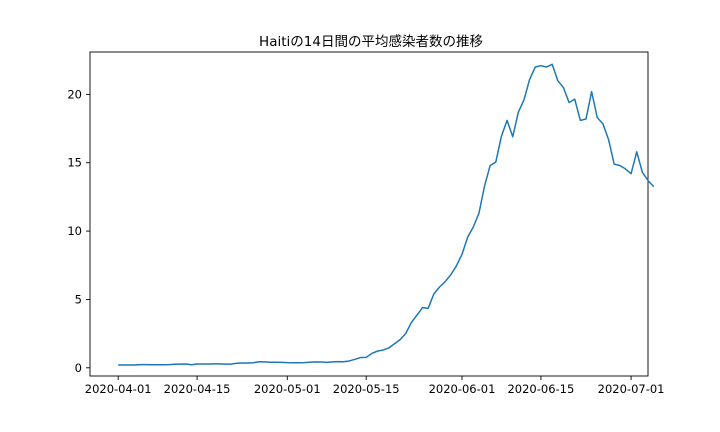  What do you see at coordinates (631, 389) in the screenshot?
I see `x-tick-label: 2020-07-01` at bounding box center [631, 389].